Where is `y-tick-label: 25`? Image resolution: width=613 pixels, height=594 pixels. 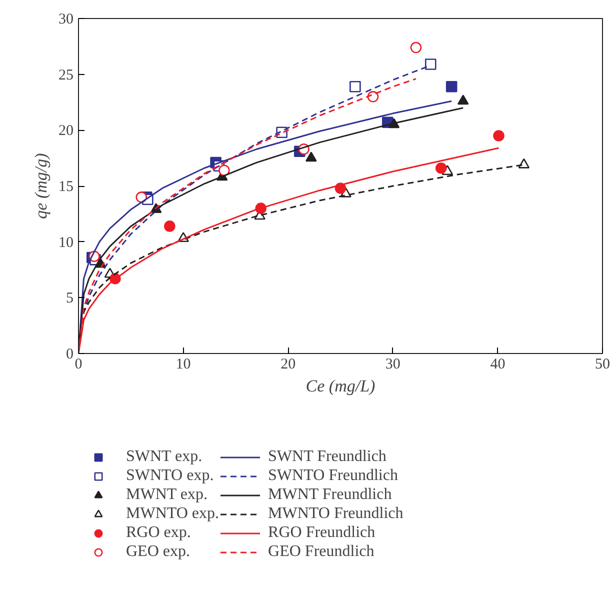 y-tick-label: 25 is located at coordinates (66, 75).